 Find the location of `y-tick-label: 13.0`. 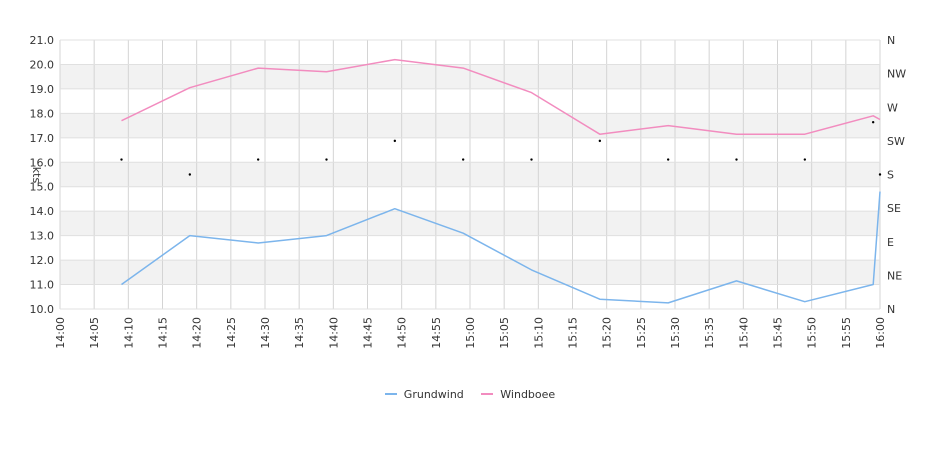

y-tick-label: 13.0 is located at coordinates (42, 236).